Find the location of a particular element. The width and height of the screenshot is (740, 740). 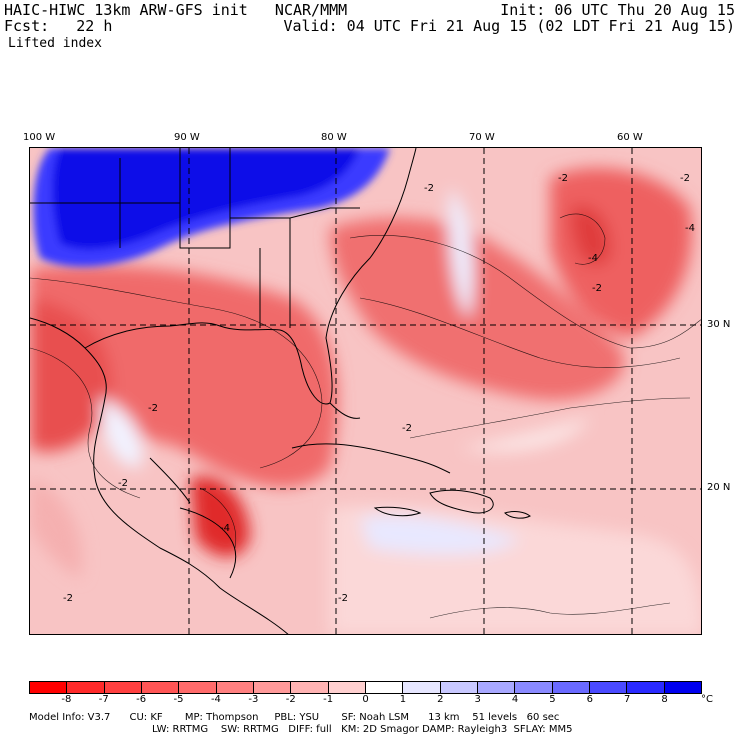

colorbar-tick-label: -6 is located at coordinates (141, 699).